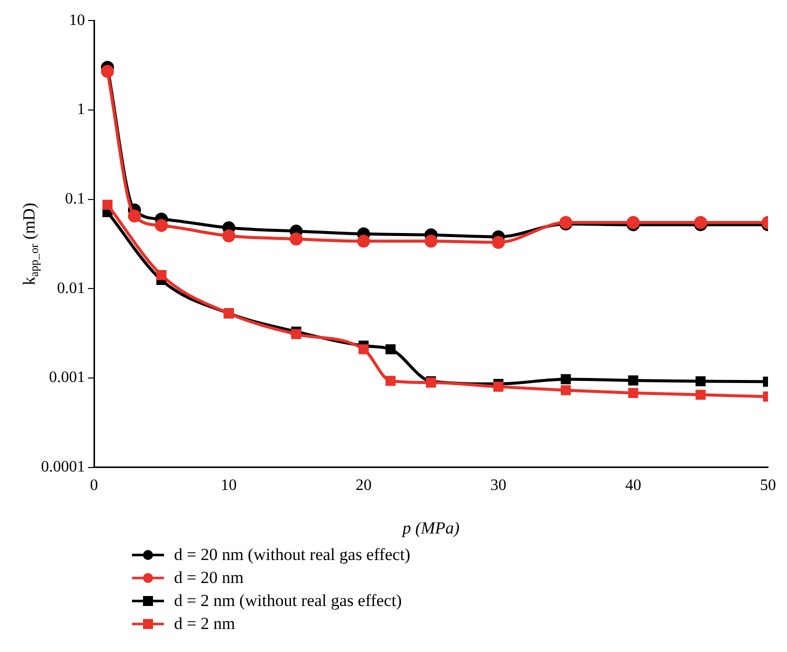 This screenshot has height=652, width=787. What do you see at coordinates (71, 288) in the screenshot?
I see `y-tick-label: 0.01` at bounding box center [71, 288].